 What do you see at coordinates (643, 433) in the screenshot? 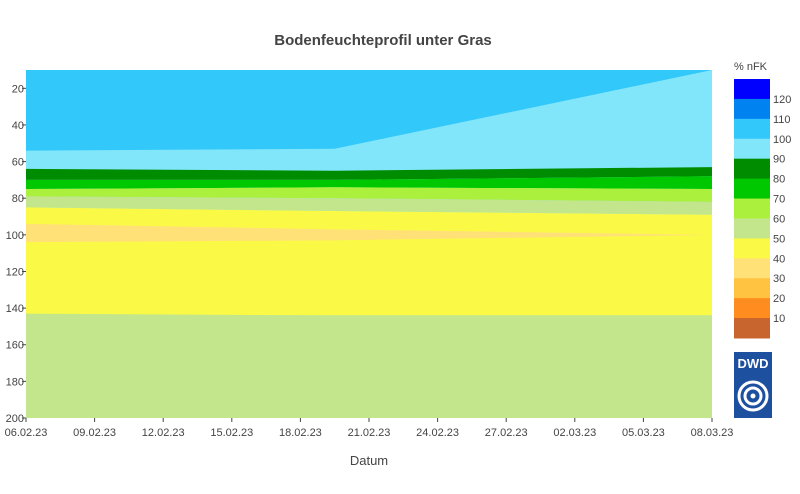
I see `x-tick-label: 05.03.23` at bounding box center [643, 433].